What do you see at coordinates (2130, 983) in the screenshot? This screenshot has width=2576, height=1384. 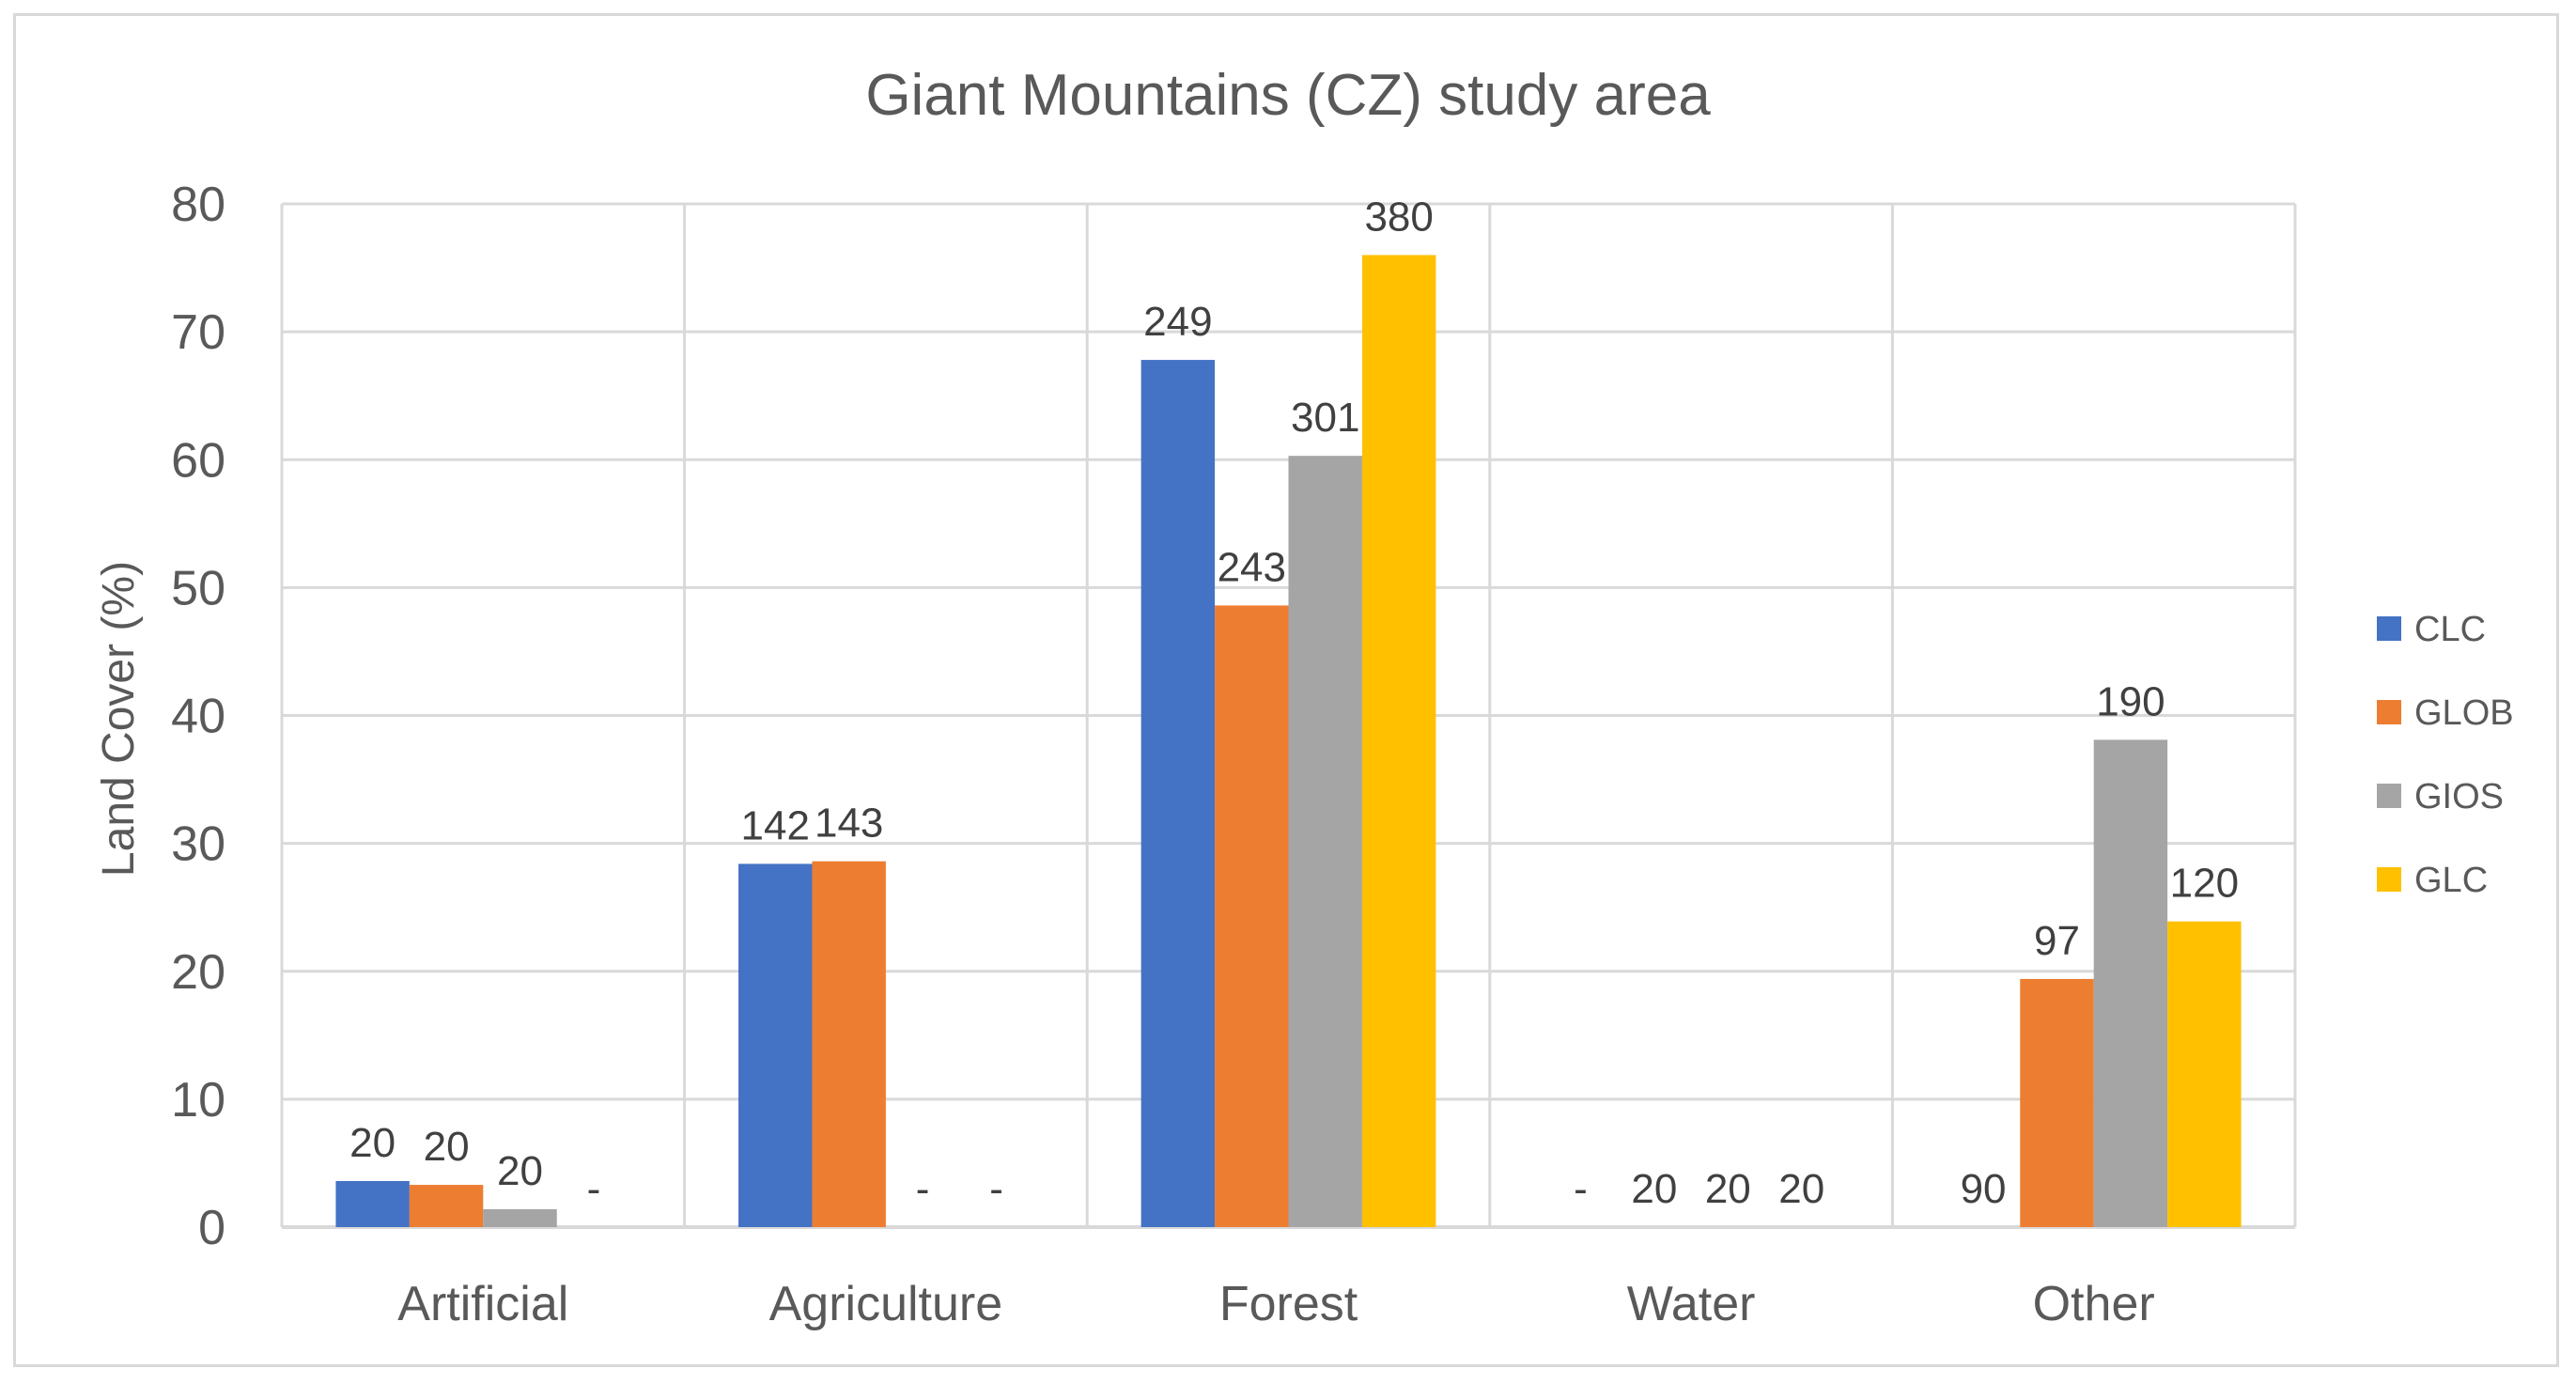 I see `bar-gios-other` at bounding box center [2130, 983].